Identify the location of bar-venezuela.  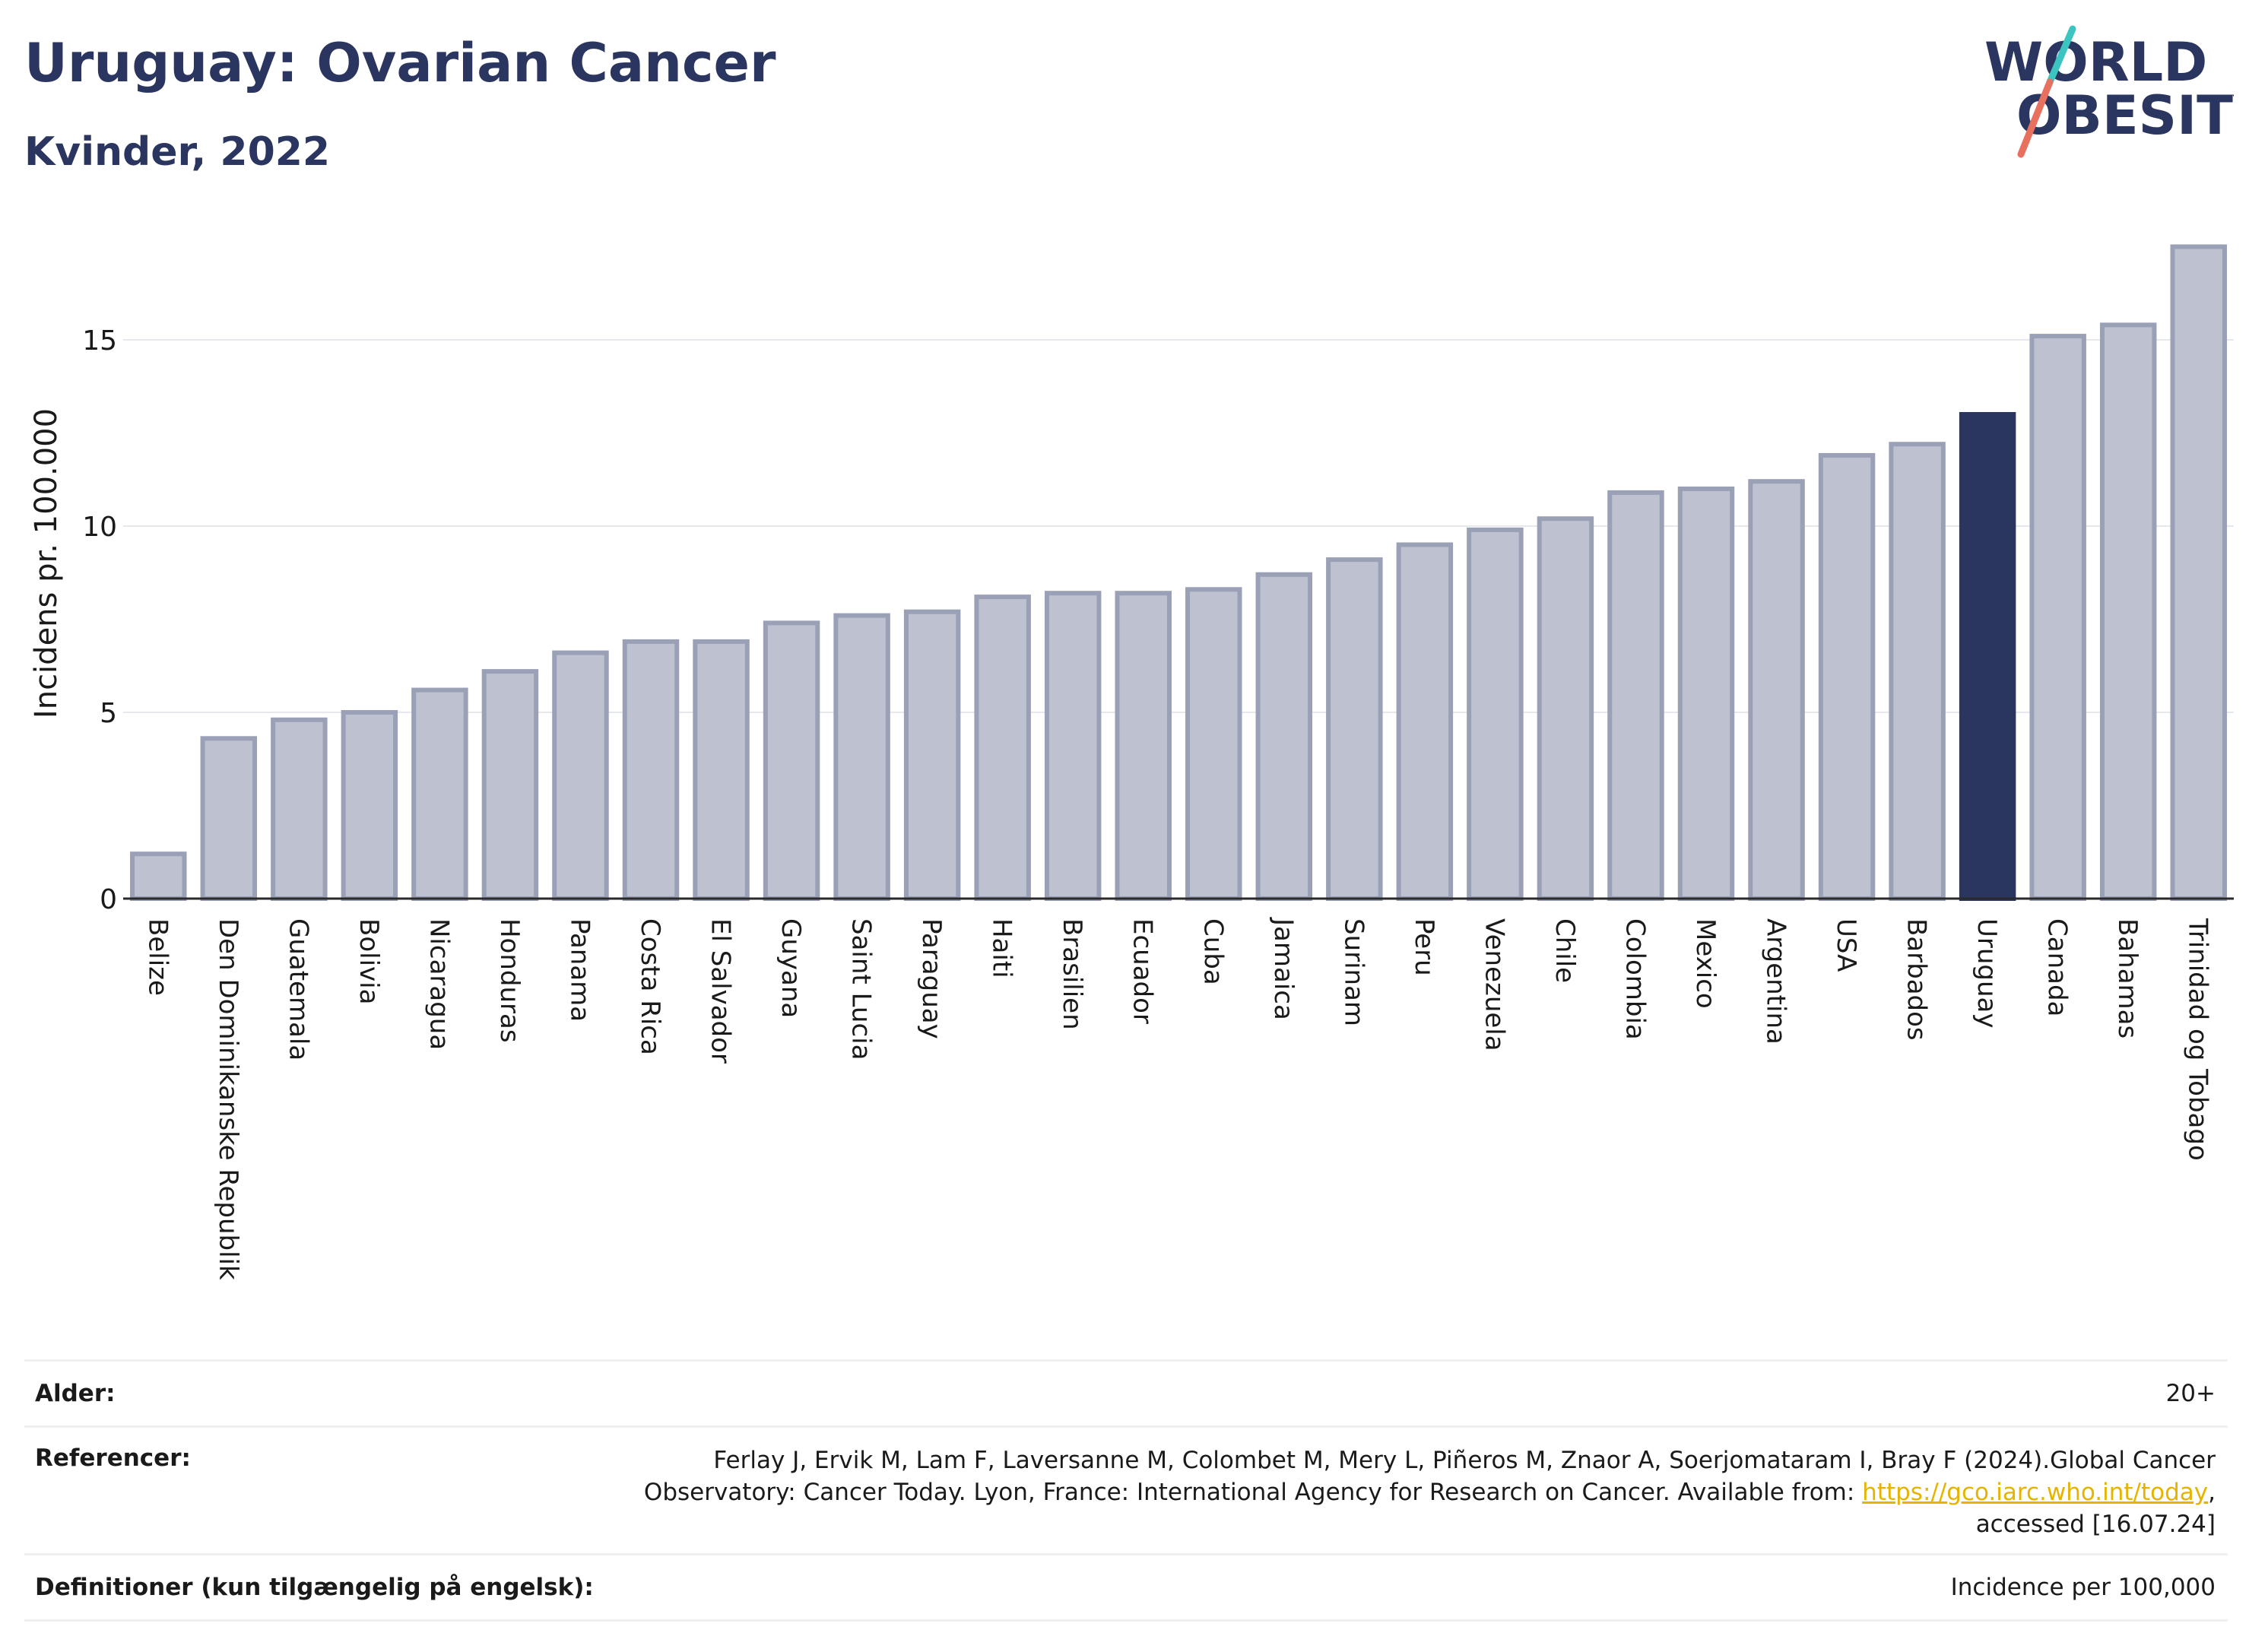
(1495, 714).